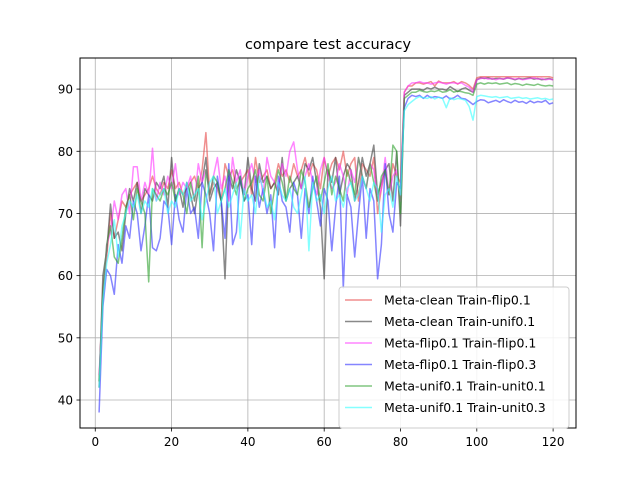 The height and width of the screenshot is (480, 640). Describe the element at coordinates (65, 152) in the screenshot. I see `y-tick-label: 80` at that location.